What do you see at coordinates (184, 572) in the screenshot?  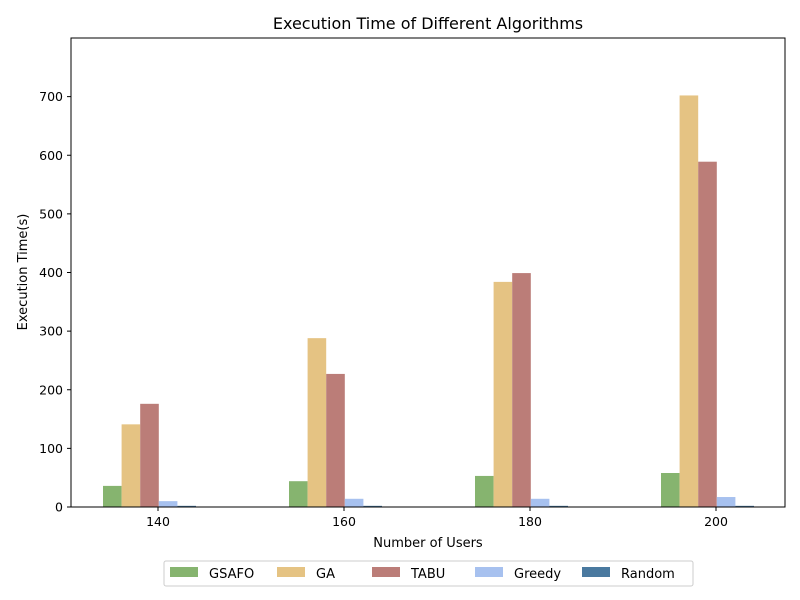 I see `legend-swatch-gsafo` at bounding box center [184, 572].